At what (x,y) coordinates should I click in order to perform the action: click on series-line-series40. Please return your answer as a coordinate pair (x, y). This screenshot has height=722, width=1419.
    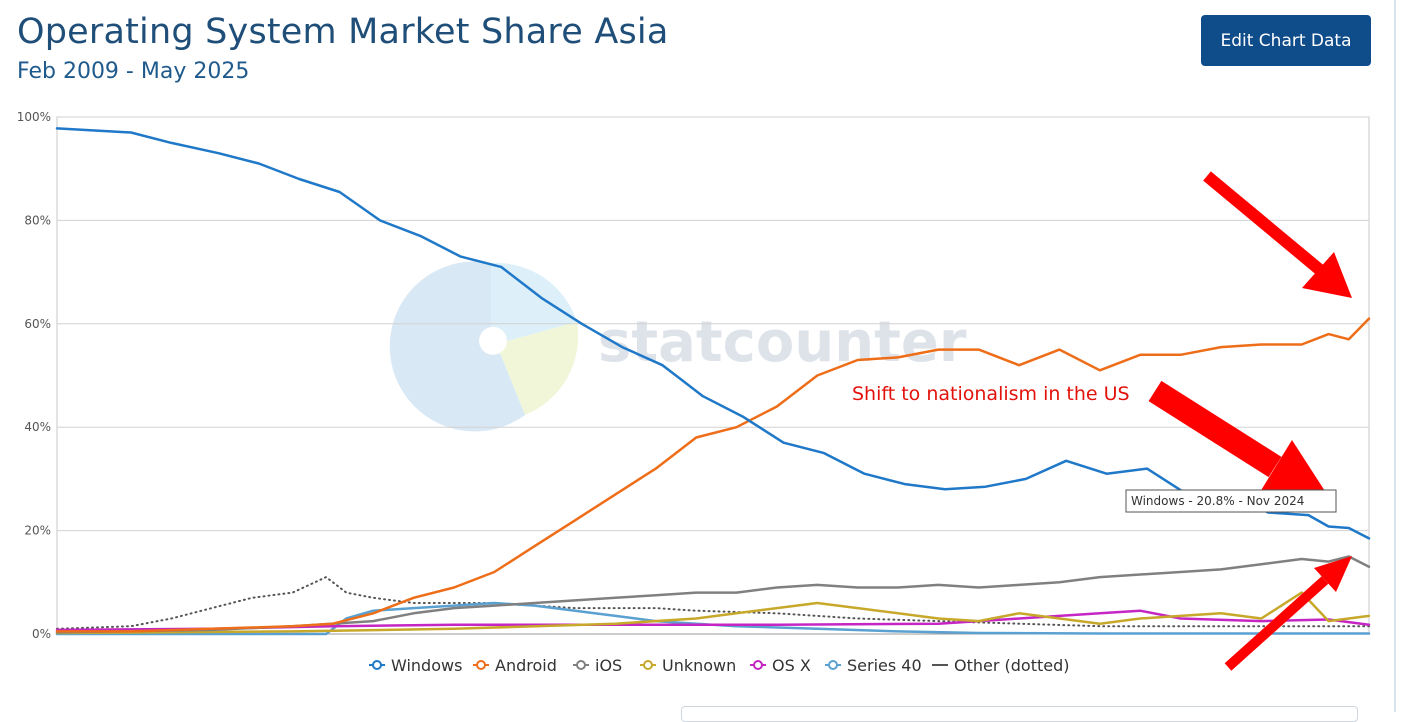
    Looking at the image, I should click on (713, 618).